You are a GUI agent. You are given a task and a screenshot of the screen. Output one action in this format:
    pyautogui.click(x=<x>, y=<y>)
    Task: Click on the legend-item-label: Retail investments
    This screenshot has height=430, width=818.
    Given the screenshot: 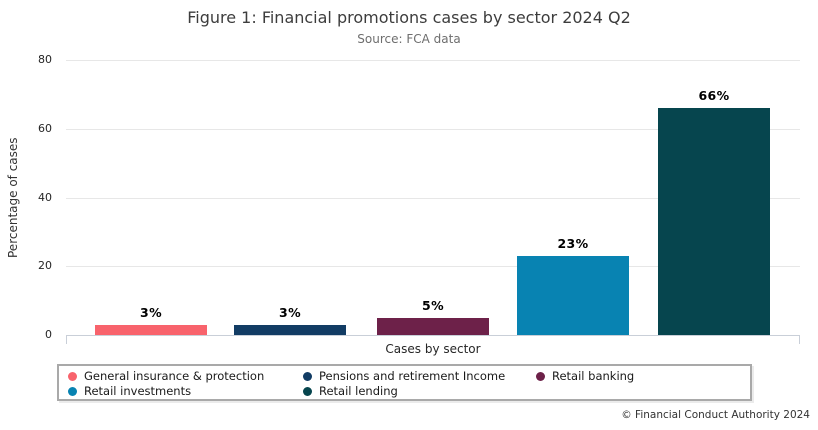 What is the action you would take?
    pyautogui.click(x=138, y=391)
    